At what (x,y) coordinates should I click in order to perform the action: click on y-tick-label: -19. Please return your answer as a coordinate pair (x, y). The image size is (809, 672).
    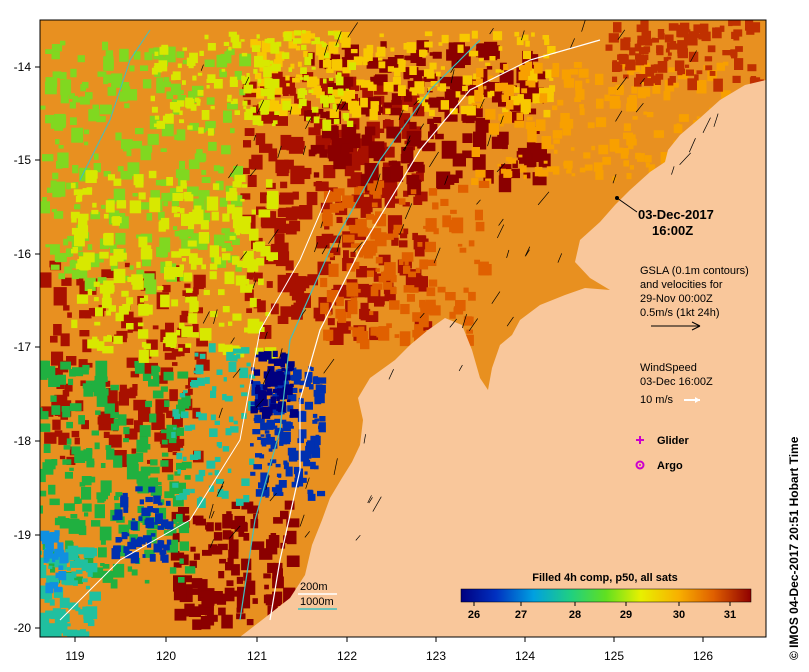
    Looking at the image, I should click on (23, 535).